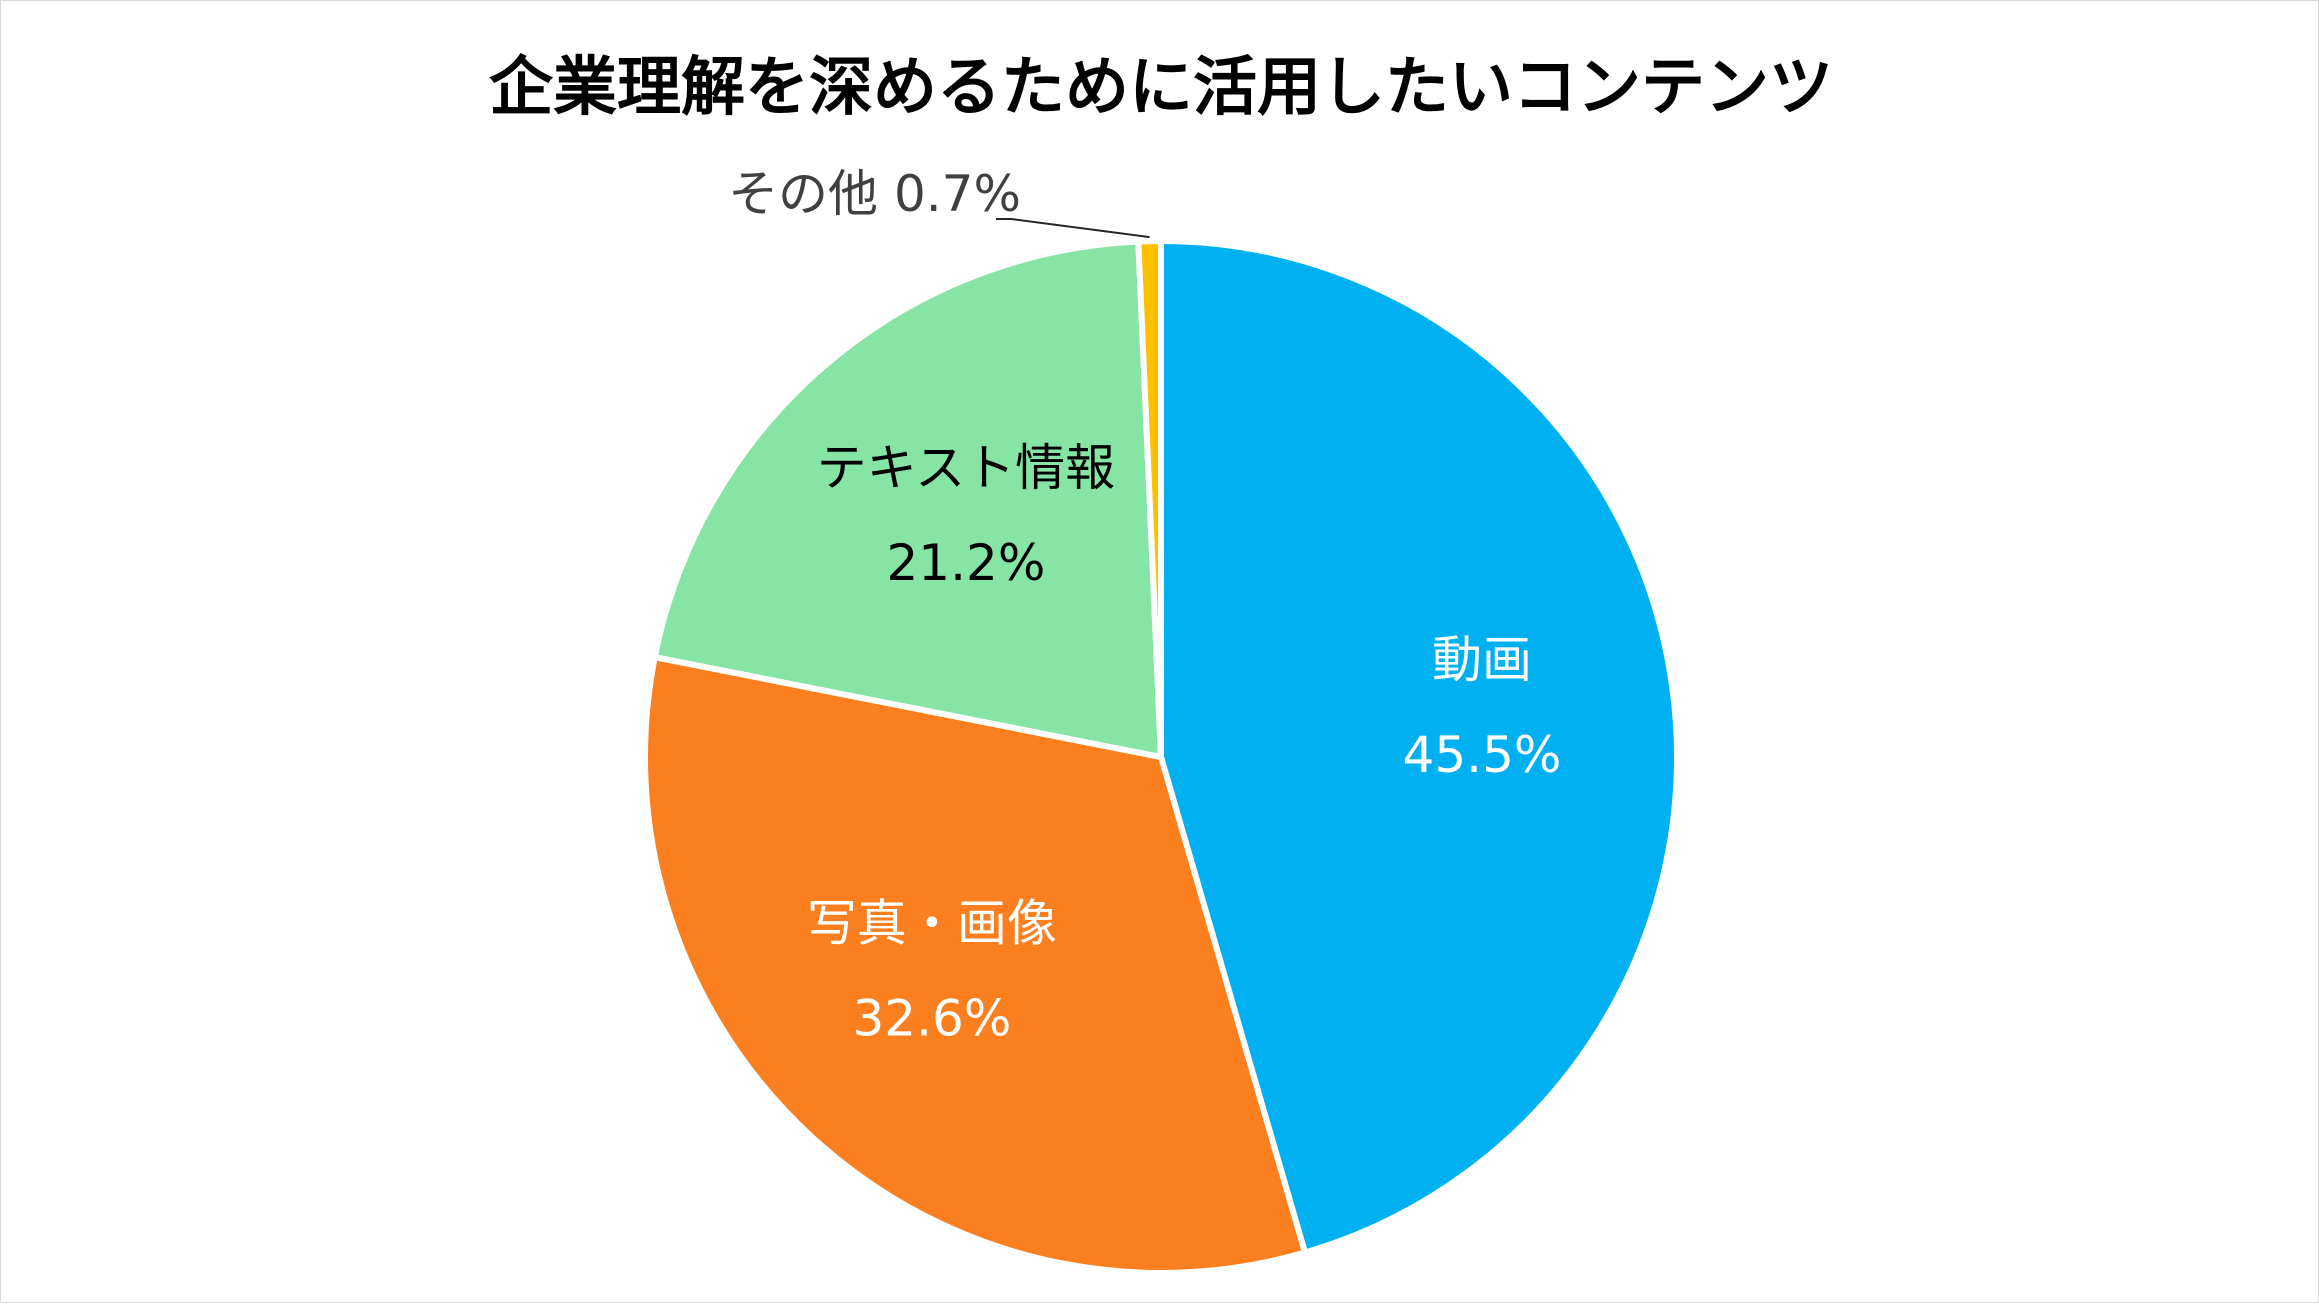  I want to click on slice-value-label: 21.2%, so click(965, 563).